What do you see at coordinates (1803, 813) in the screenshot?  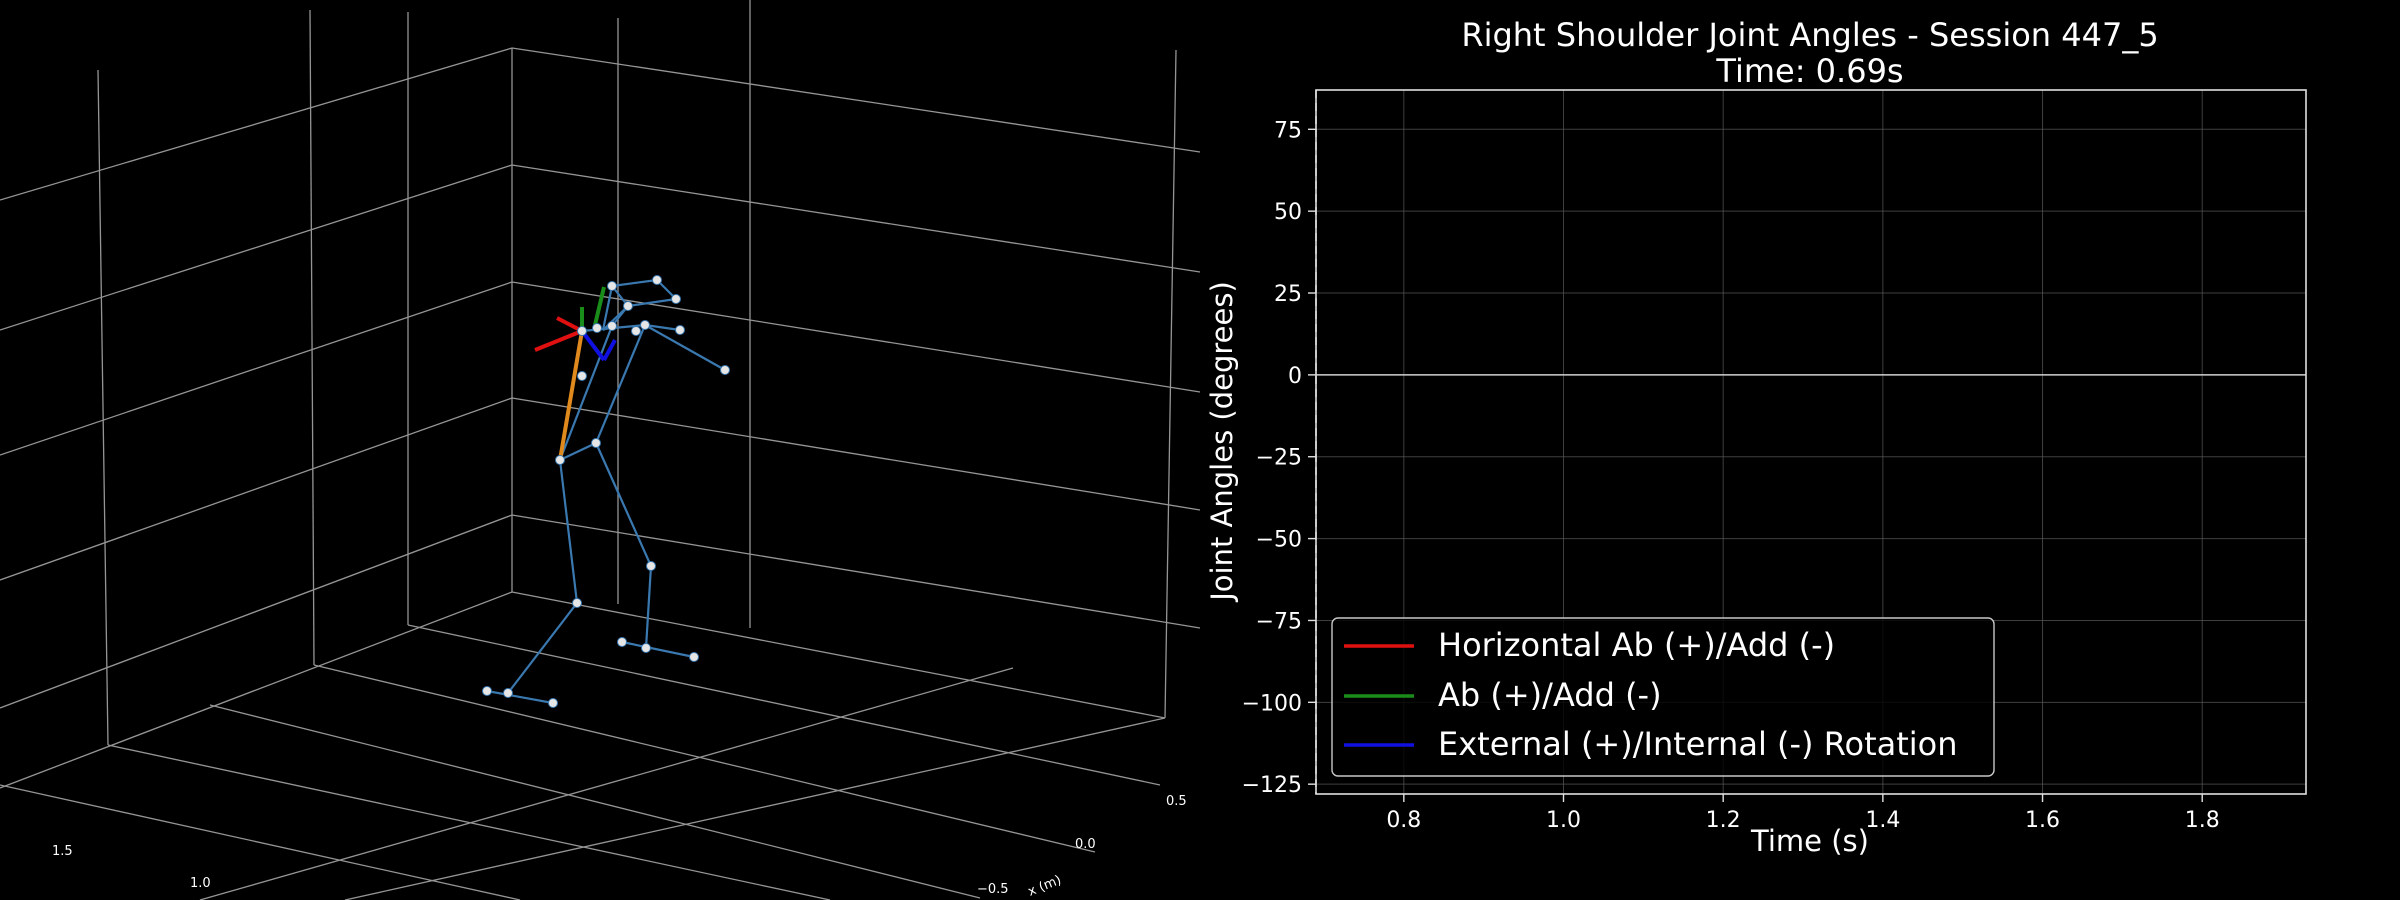 I see `x-axis-ticks: 0.8 1.0 1.2 1.4 1.6 1.8` at bounding box center [1803, 813].